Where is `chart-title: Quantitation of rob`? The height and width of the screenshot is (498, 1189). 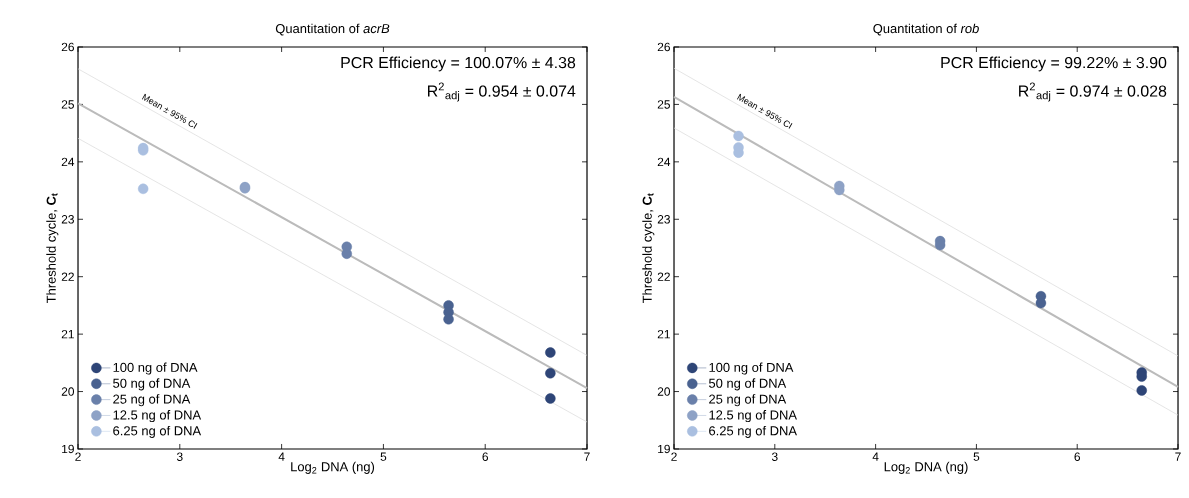
chart-title: Quantitation of rob is located at coordinates (926, 29).